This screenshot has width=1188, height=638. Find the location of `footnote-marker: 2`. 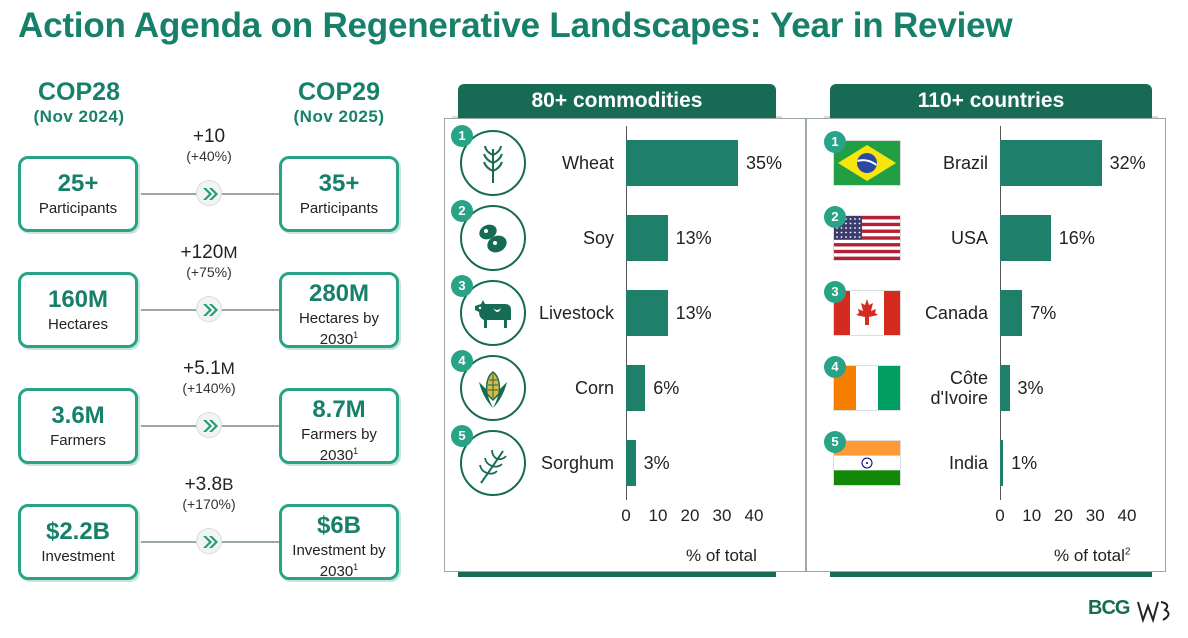

footnote-marker: 2 is located at coordinates (1127, 552).